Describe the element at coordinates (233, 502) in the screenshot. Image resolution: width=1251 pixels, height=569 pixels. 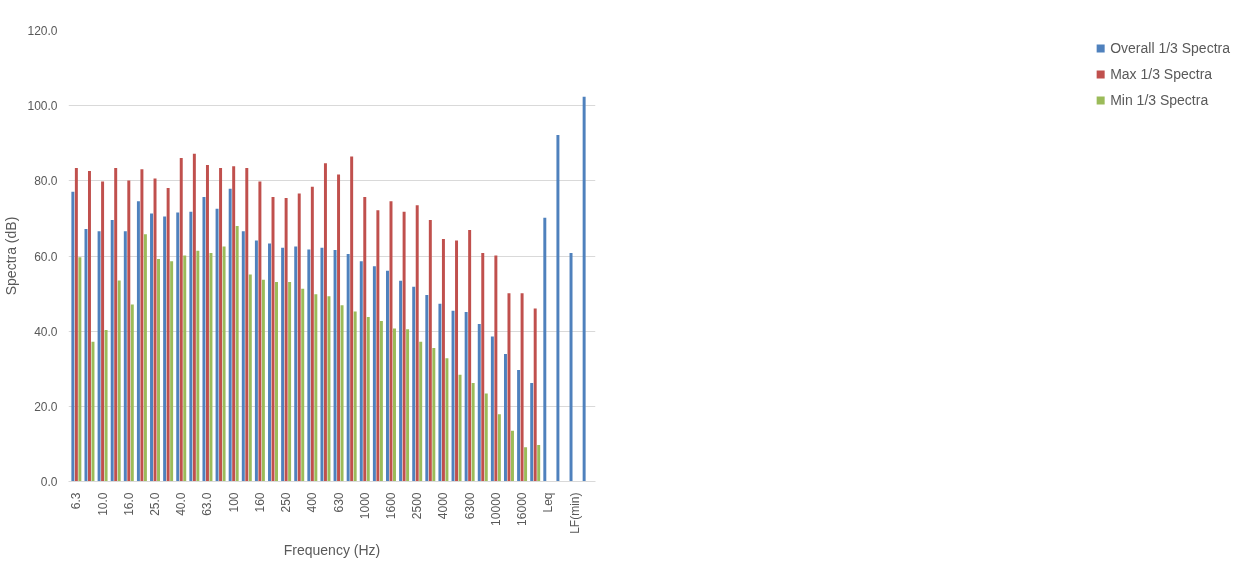
I see `x-tick-label: 100` at that location.